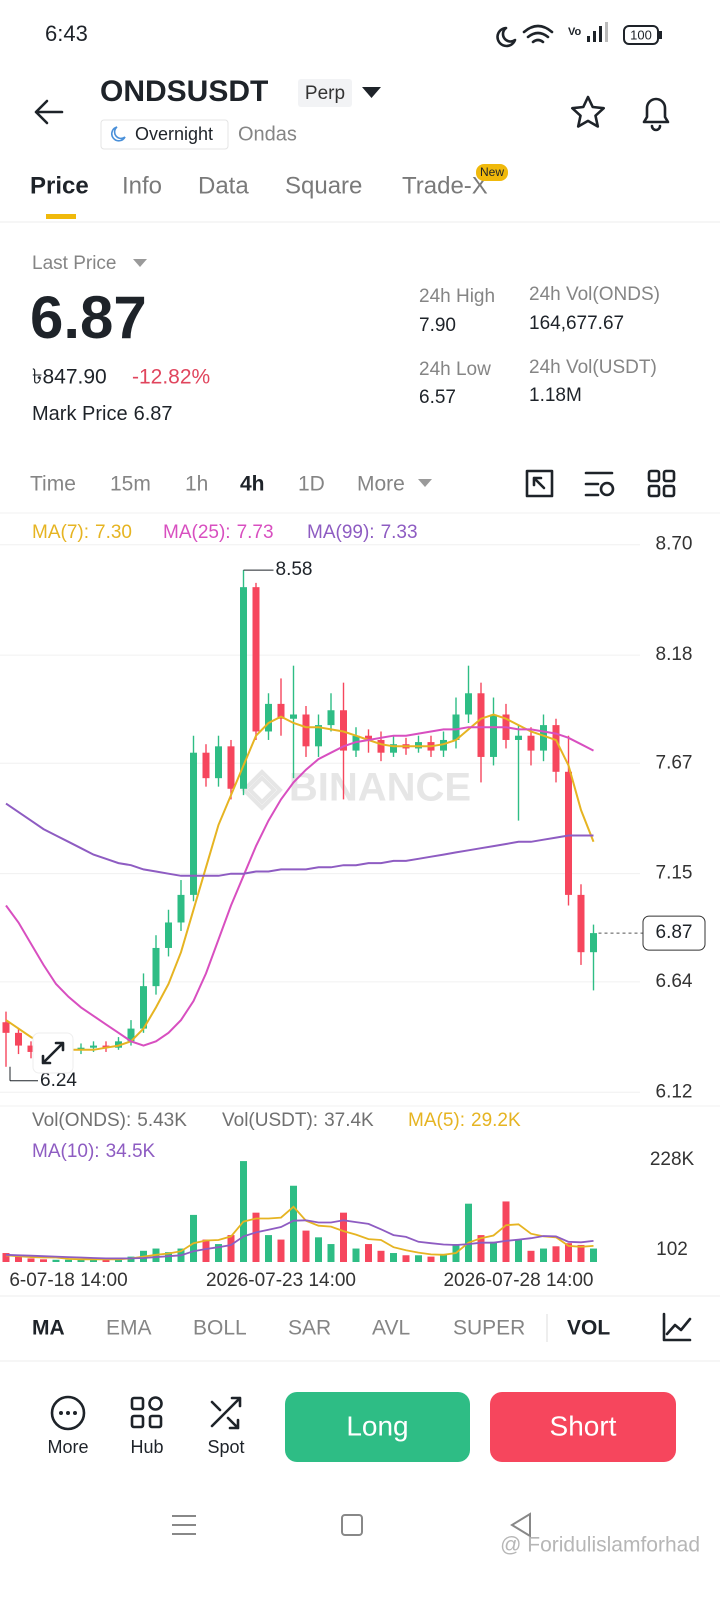  I want to click on volume-legend-value: 5.43K, so click(162, 1120).